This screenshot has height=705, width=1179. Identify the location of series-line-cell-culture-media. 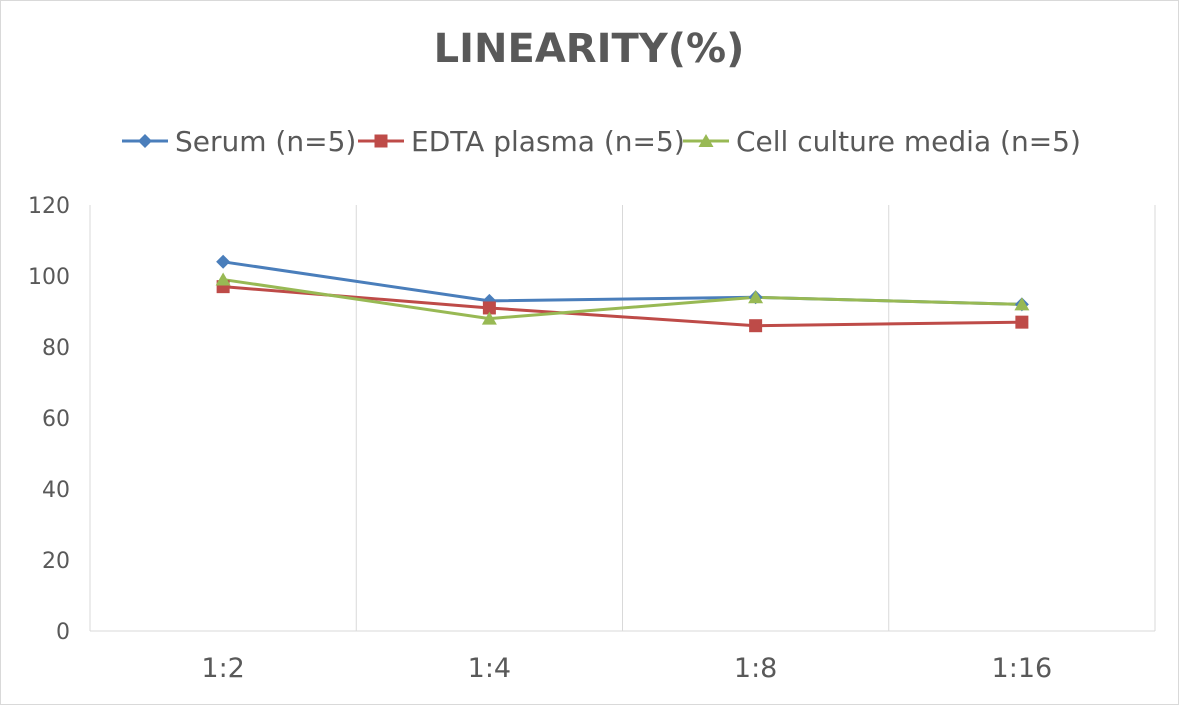
(622, 299).